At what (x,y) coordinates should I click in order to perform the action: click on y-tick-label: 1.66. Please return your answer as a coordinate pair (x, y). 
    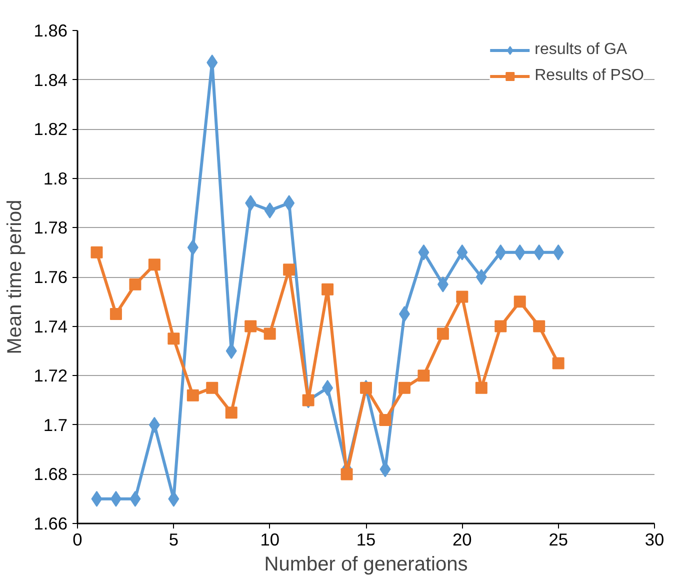
    Looking at the image, I should click on (51, 524).